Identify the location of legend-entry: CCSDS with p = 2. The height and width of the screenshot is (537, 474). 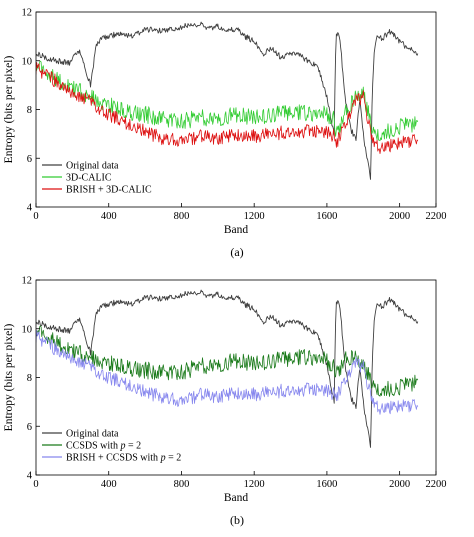
(103, 446).